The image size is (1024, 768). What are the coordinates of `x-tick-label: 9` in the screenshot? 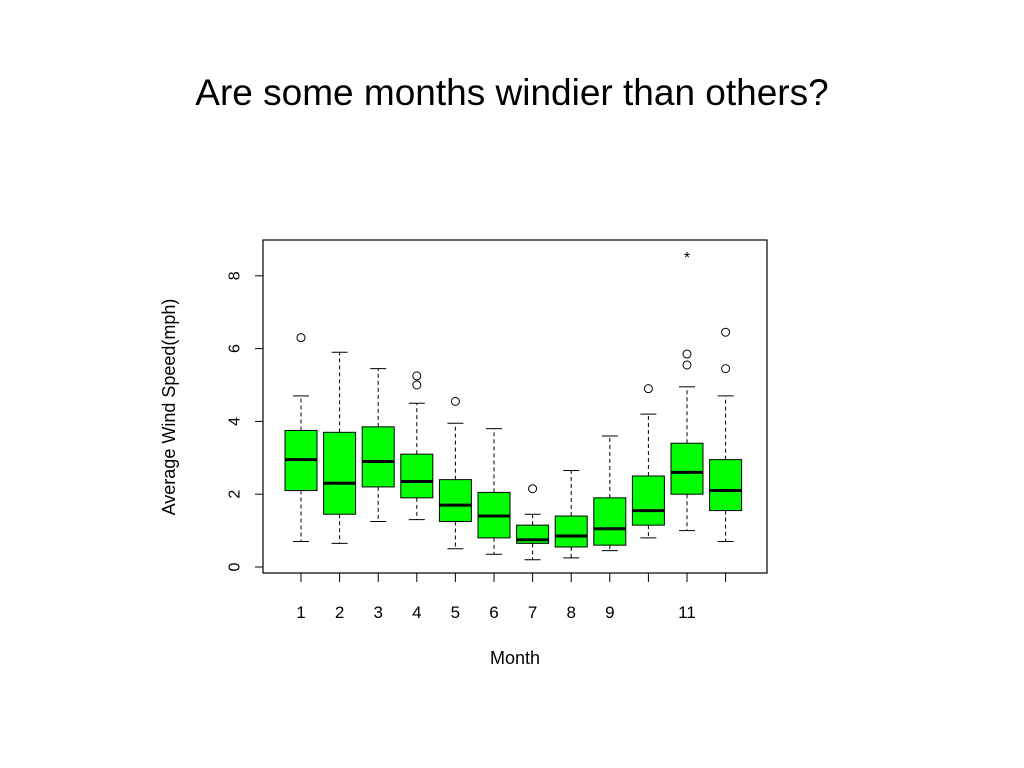 It's located at (609, 612).